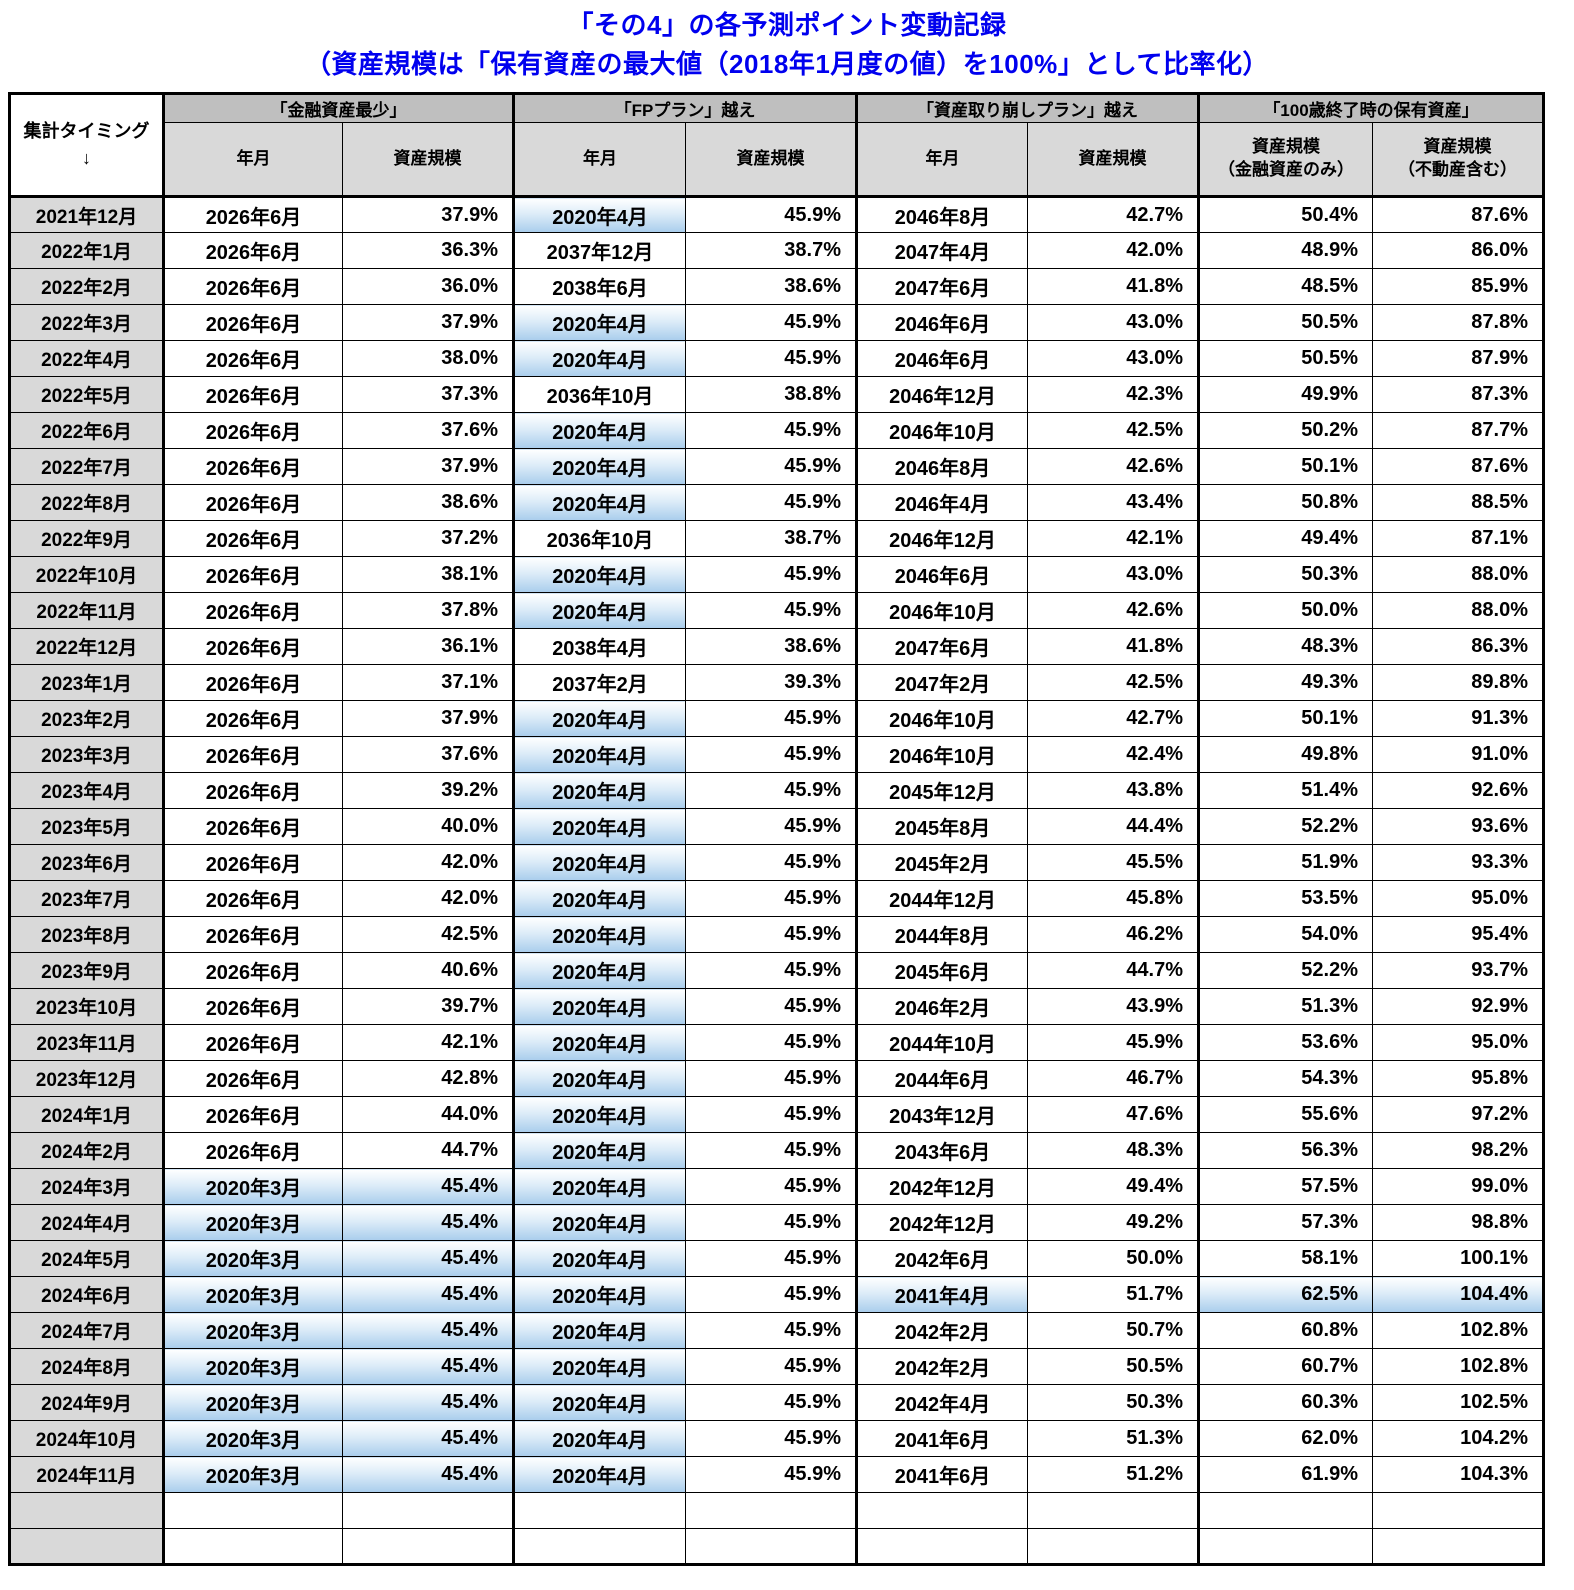 Image resolution: width=1574 pixels, height=1590 pixels. Describe the element at coordinates (1458, 214) in the screenshot. I see `table-cell: 87.6%` at that location.